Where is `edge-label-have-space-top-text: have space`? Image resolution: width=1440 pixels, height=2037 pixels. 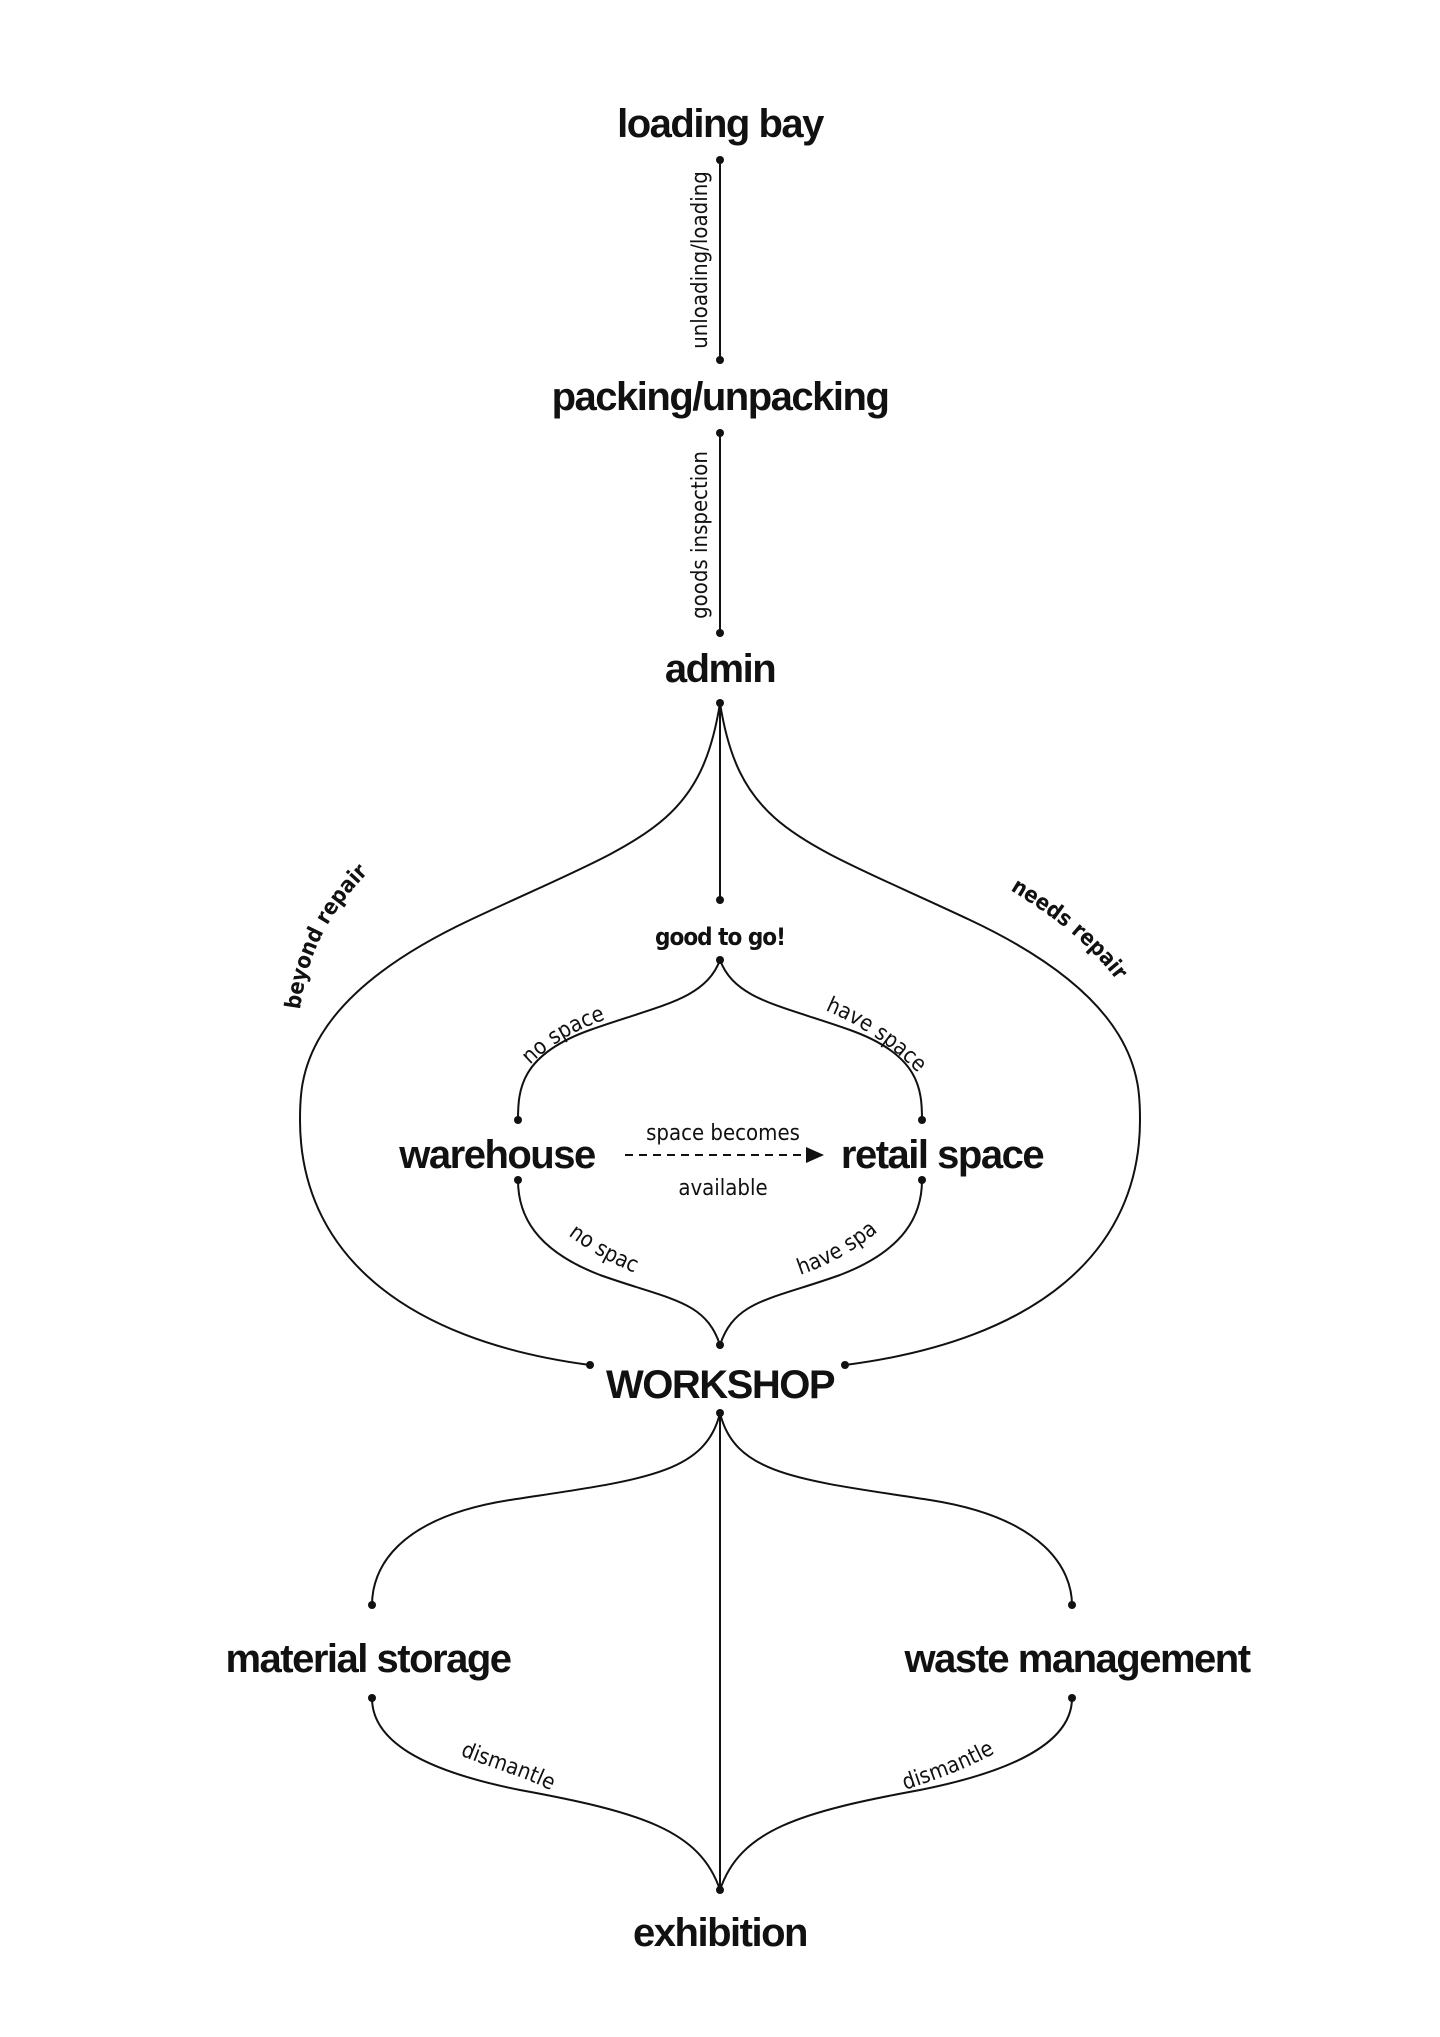 edge-label-have-space-top-text: have space is located at coordinates (877, 1035).